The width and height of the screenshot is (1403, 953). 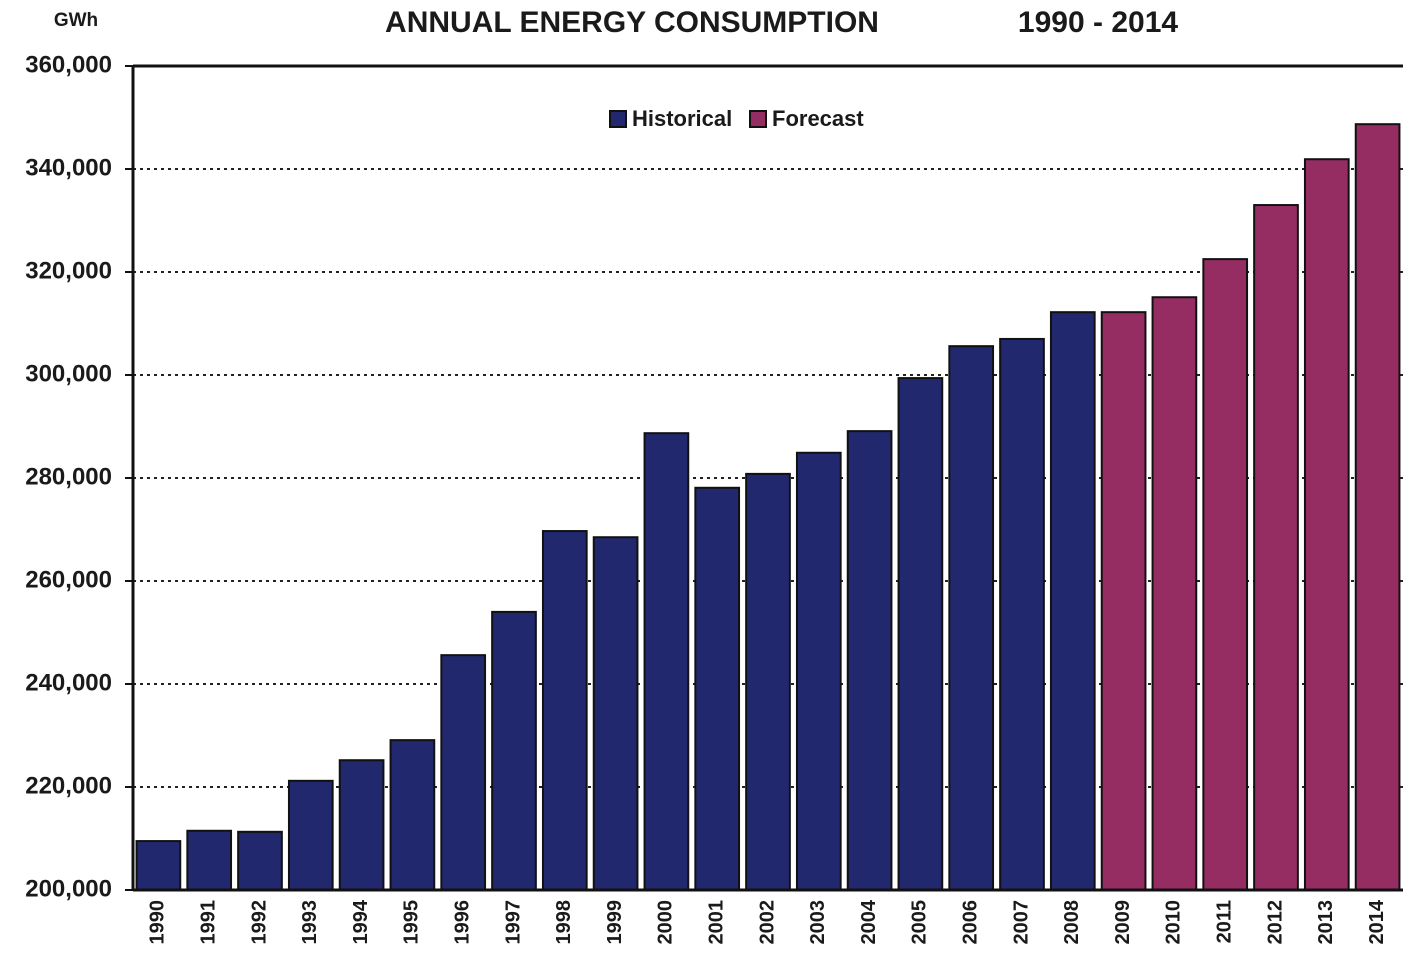 I want to click on x-tick-label: 2003, so click(x=818, y=922).